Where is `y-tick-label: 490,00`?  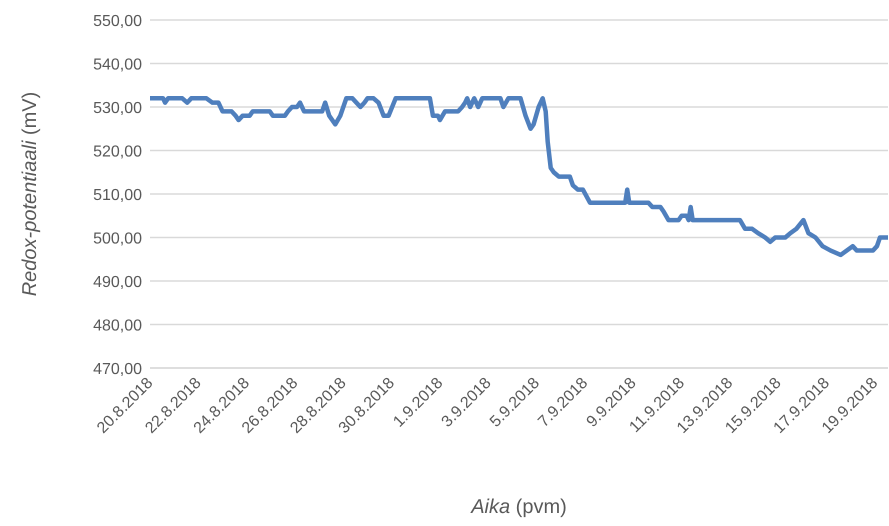 y-tick-label: 490,00 is located at coordinates (117, 282).